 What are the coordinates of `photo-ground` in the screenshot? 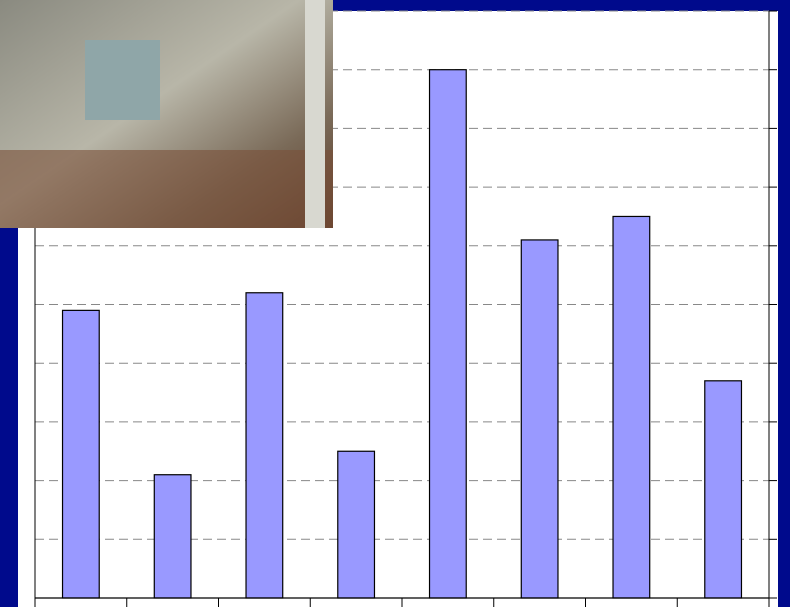 It's located at (166, 189).